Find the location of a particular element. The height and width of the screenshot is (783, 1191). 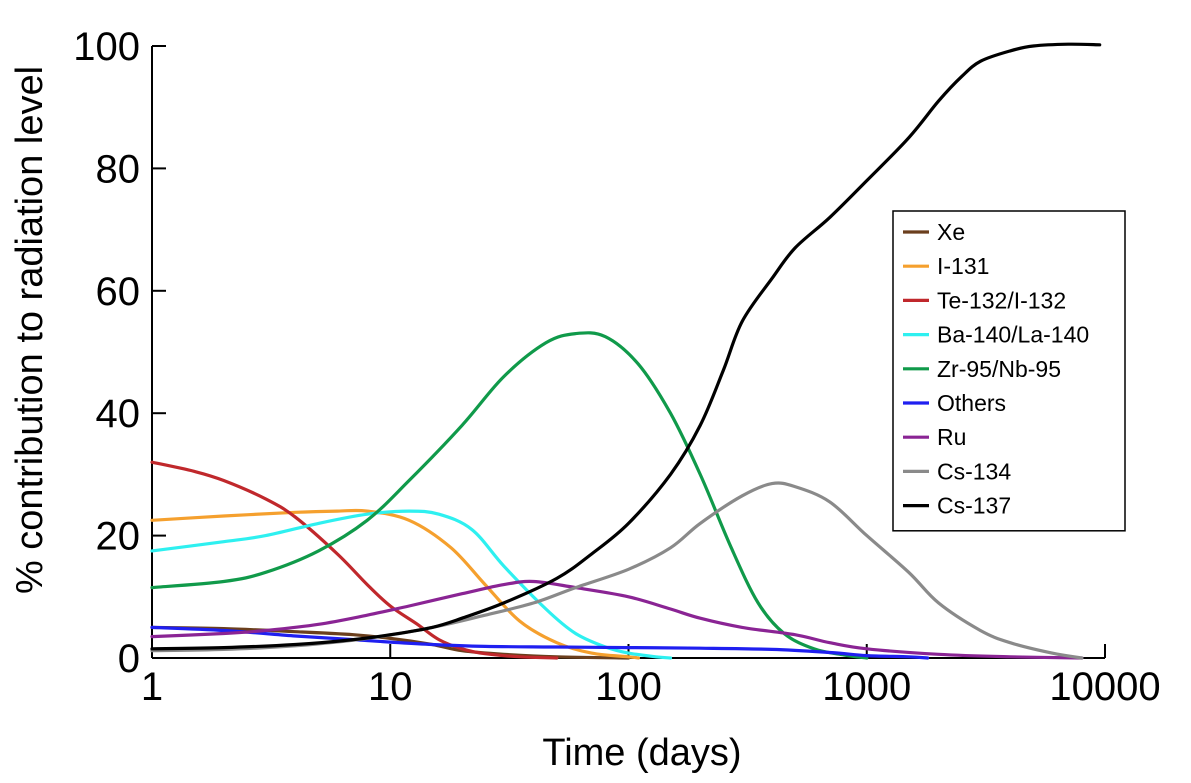

legend-label-others: Others is located at coordinates (971, 403).